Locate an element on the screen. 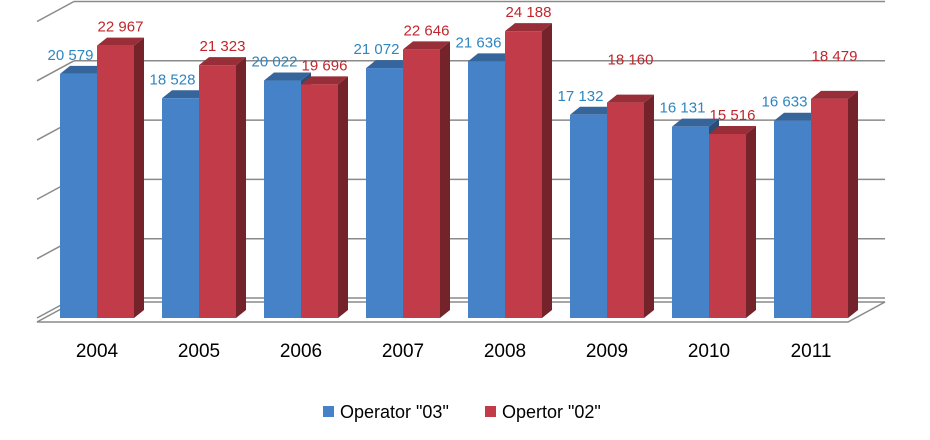 This screenshot has width=930, height=440. value-label: 20 022 is located at coordinates (275, 62).